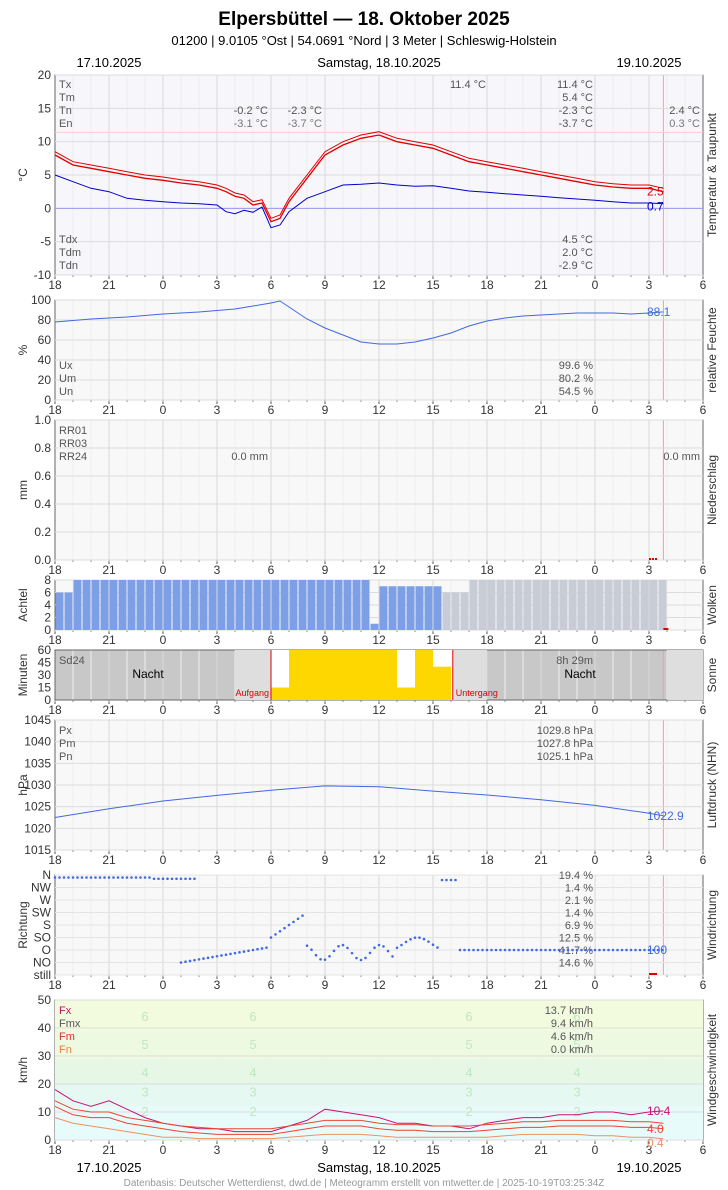 Image resolution: width=728 pixels, height=1190 pixels. I want to click on clouds-xtick-label: 18, so click(55, 640).